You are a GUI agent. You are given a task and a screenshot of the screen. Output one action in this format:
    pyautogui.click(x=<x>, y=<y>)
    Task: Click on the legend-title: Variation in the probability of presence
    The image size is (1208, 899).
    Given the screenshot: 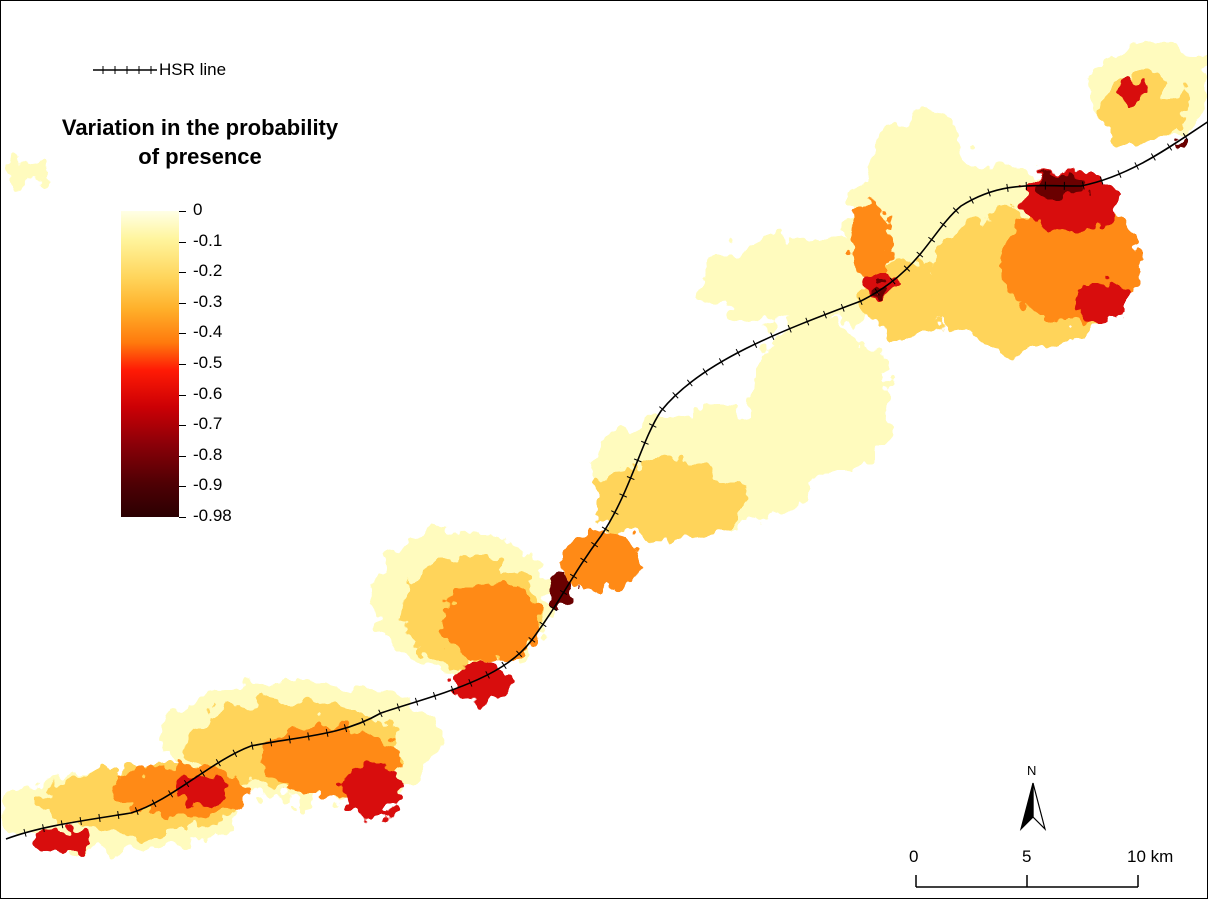 What is the action you would take?
    pyautogui.click(x=200, y=142)
    